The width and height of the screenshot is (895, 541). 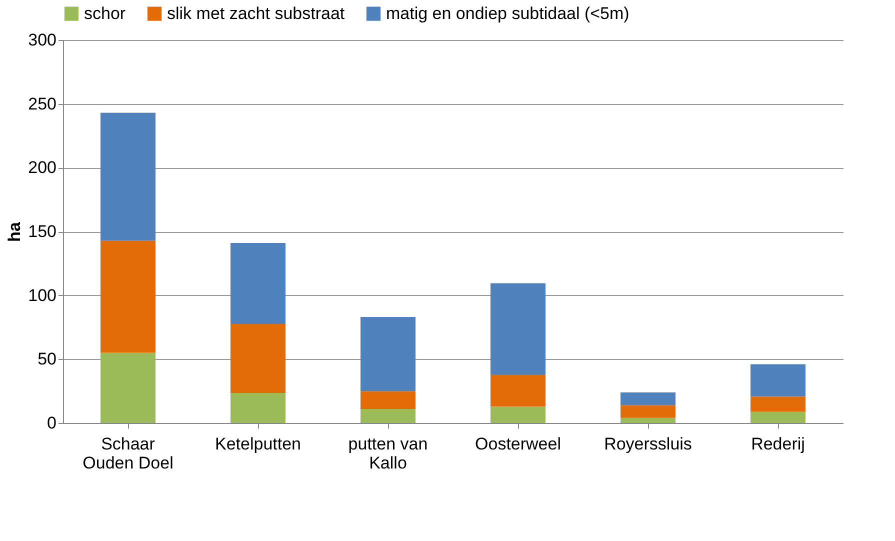 What do you see at coordinates (648, 444) in the screenshot?
I see `x-tick-label: Royerssluis` at bounding box center [648, 444].